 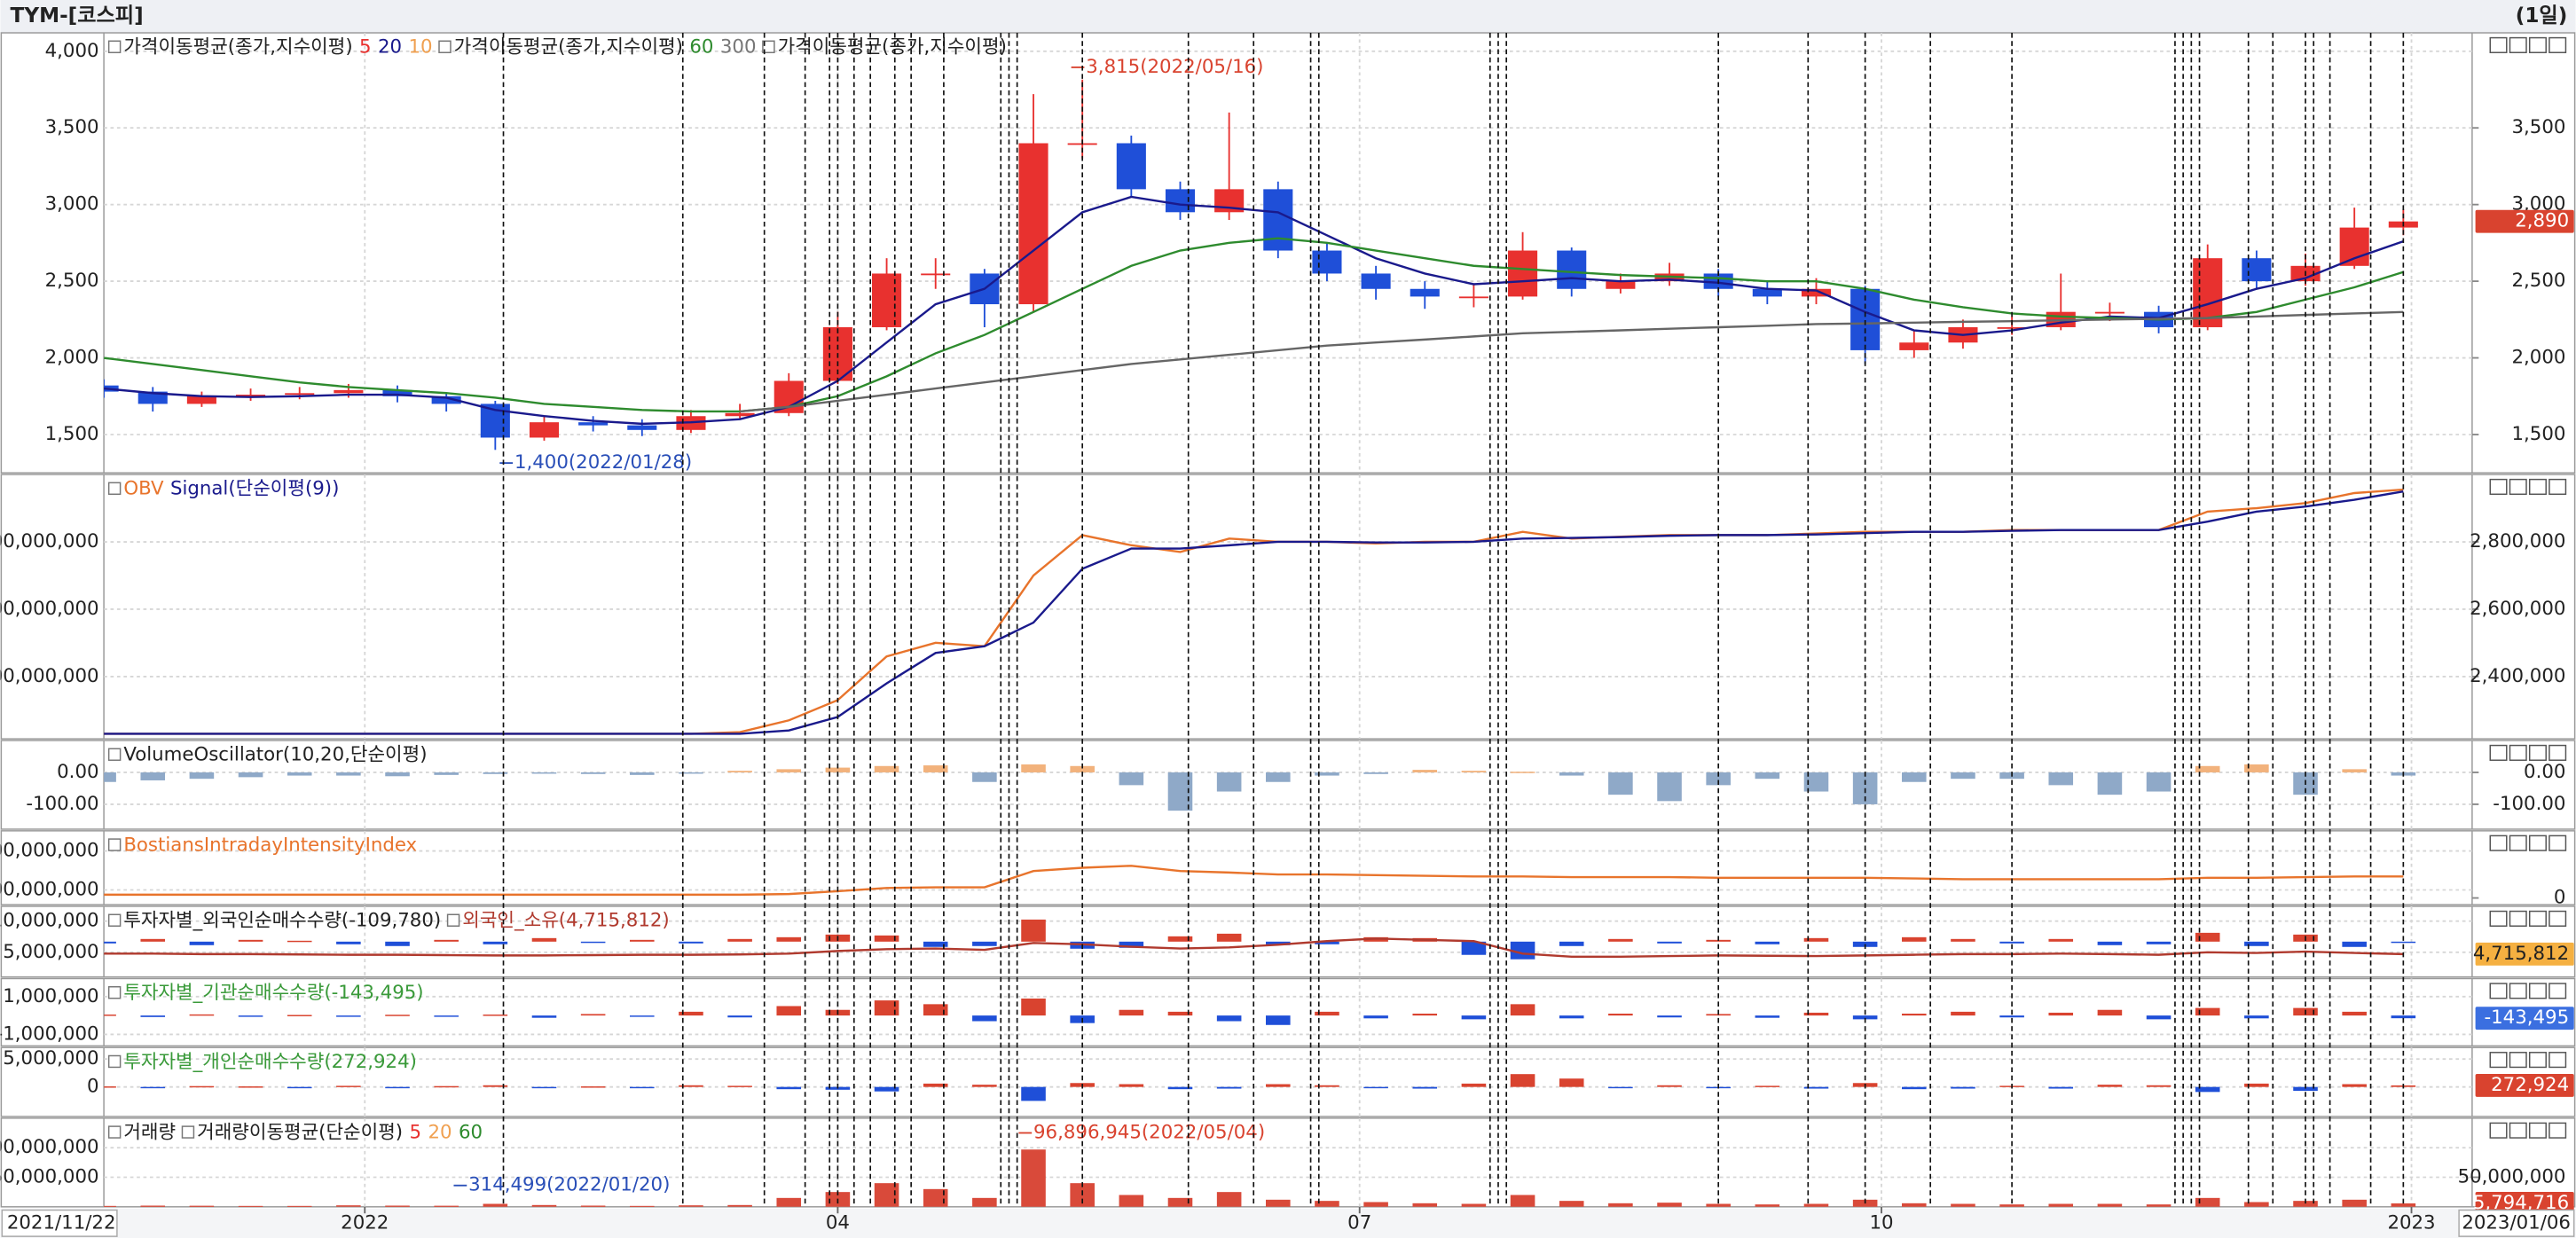 What do you see at coordinates (365, 47) in the screenshot?
I see `legend-entry: 5` at bounding box center [365, 47].